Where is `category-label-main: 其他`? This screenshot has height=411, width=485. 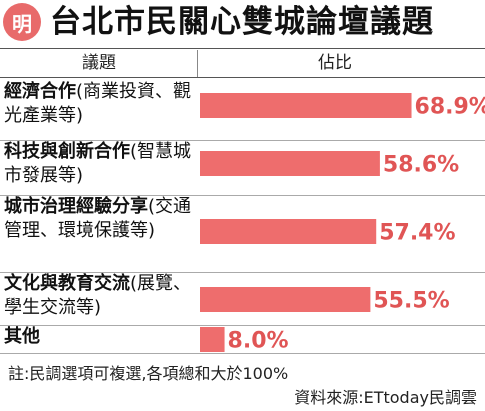
category-label-main: 其他 is located at coordinates (22, 336).